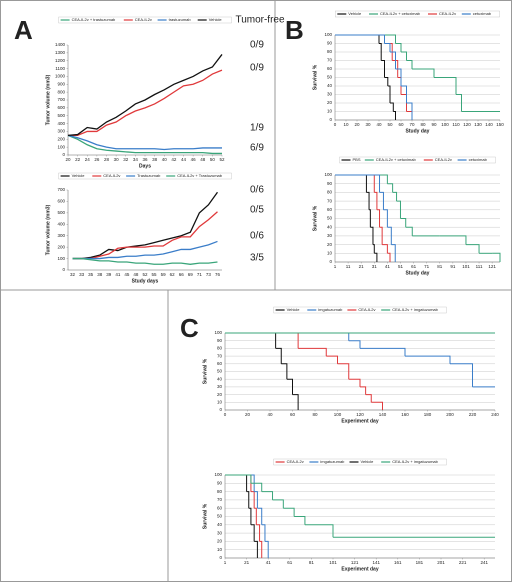 This screenshot has width=512, height=582. I want to click on y-tick-label: 70, so click(220, 355).